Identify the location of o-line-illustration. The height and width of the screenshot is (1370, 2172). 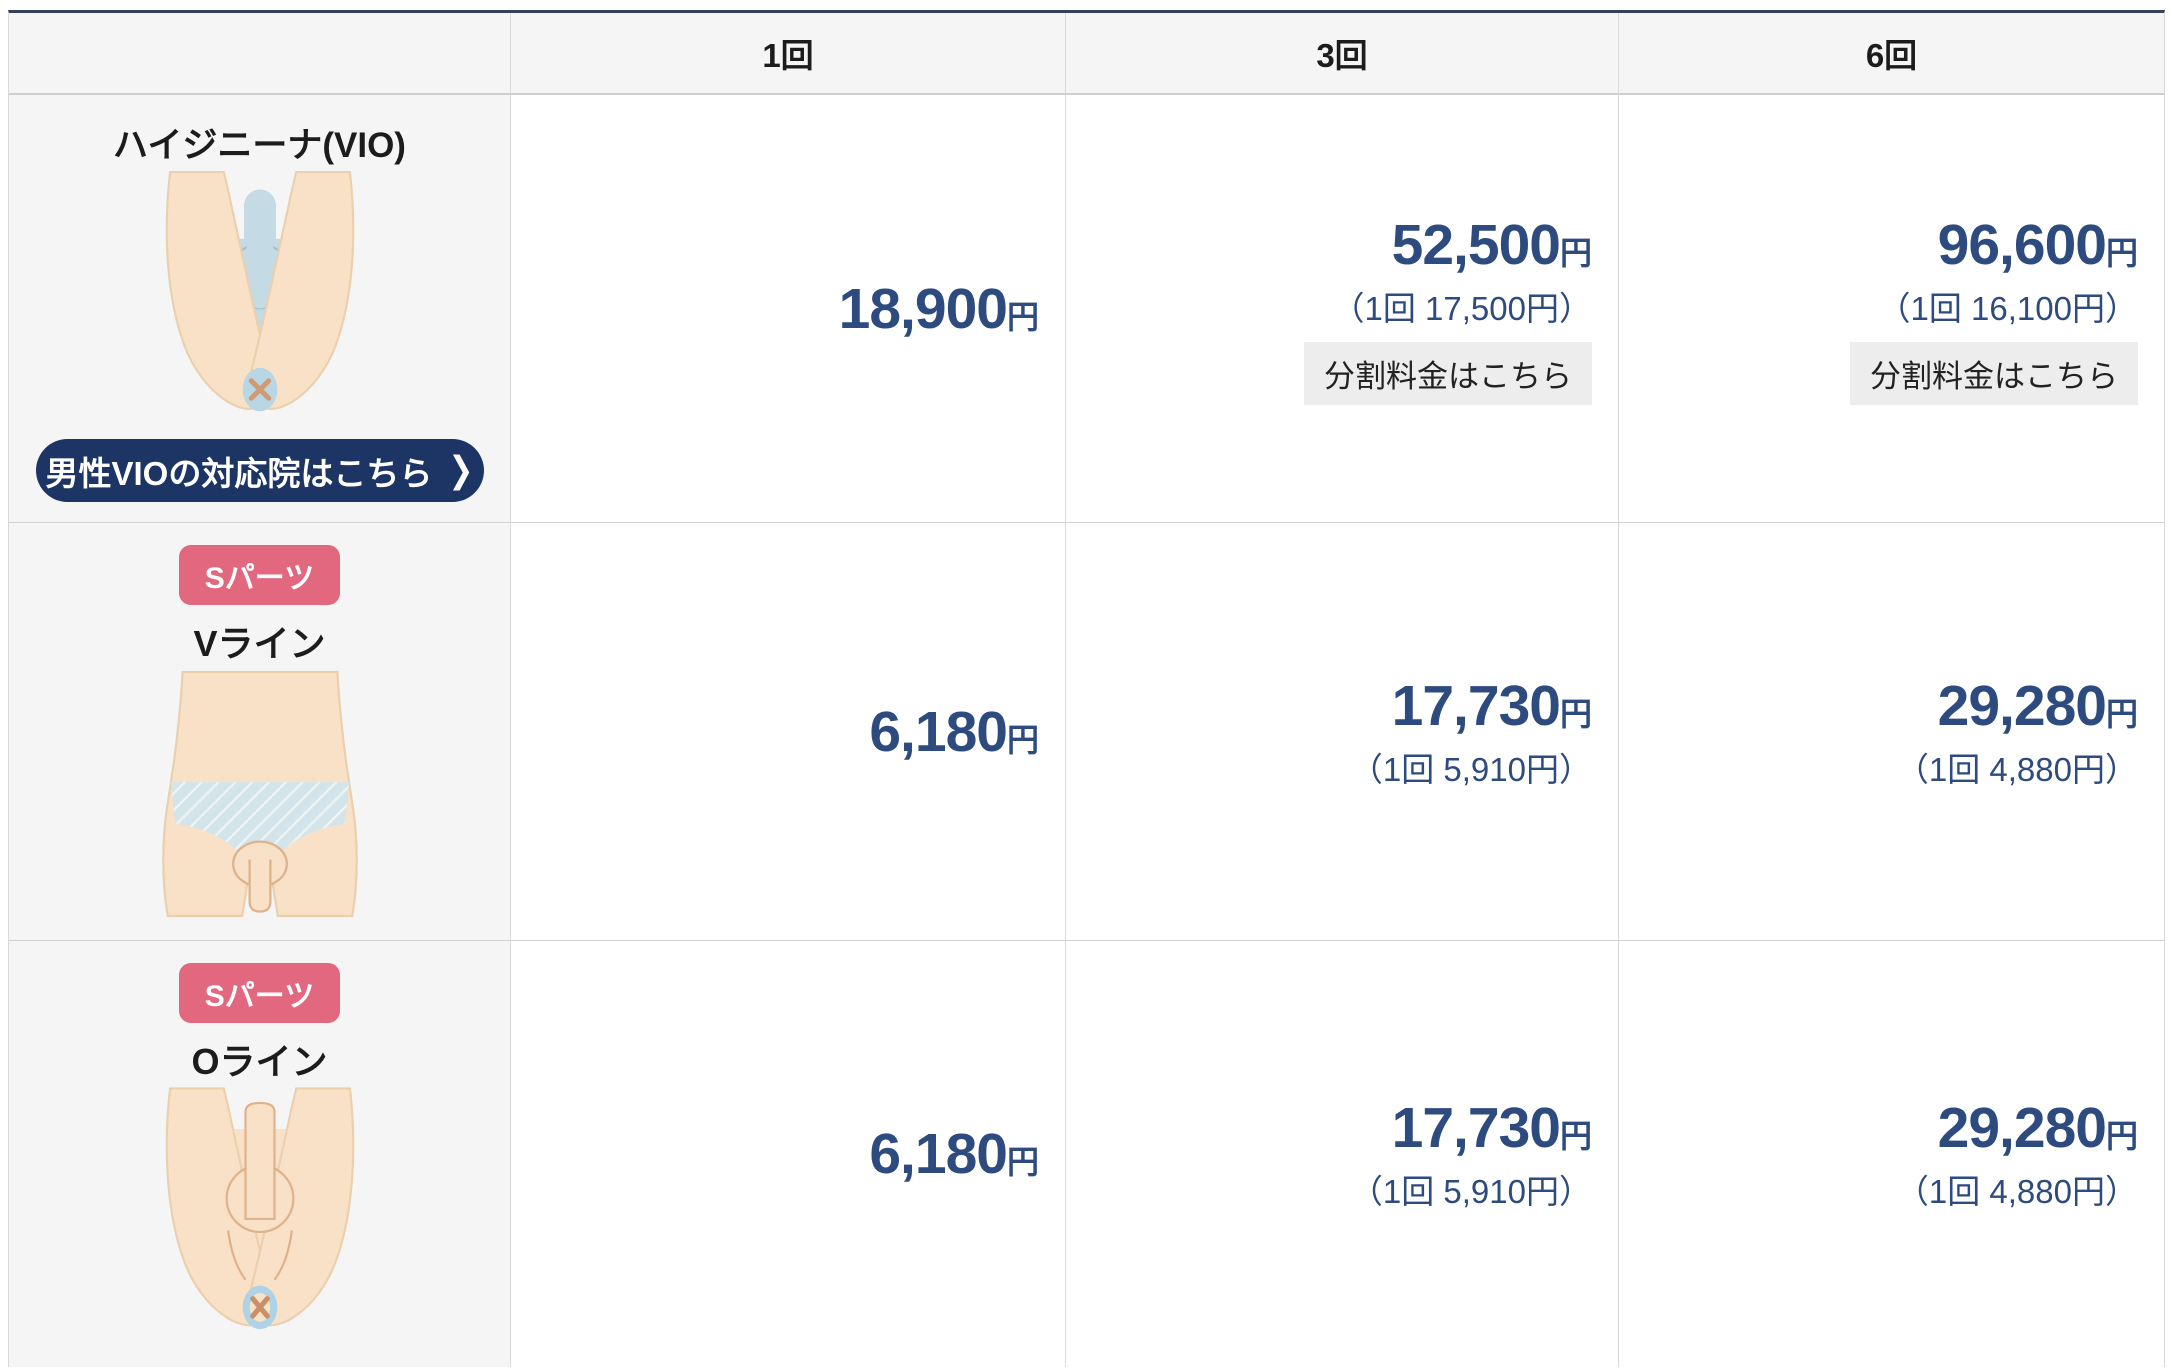
(259, 1216).